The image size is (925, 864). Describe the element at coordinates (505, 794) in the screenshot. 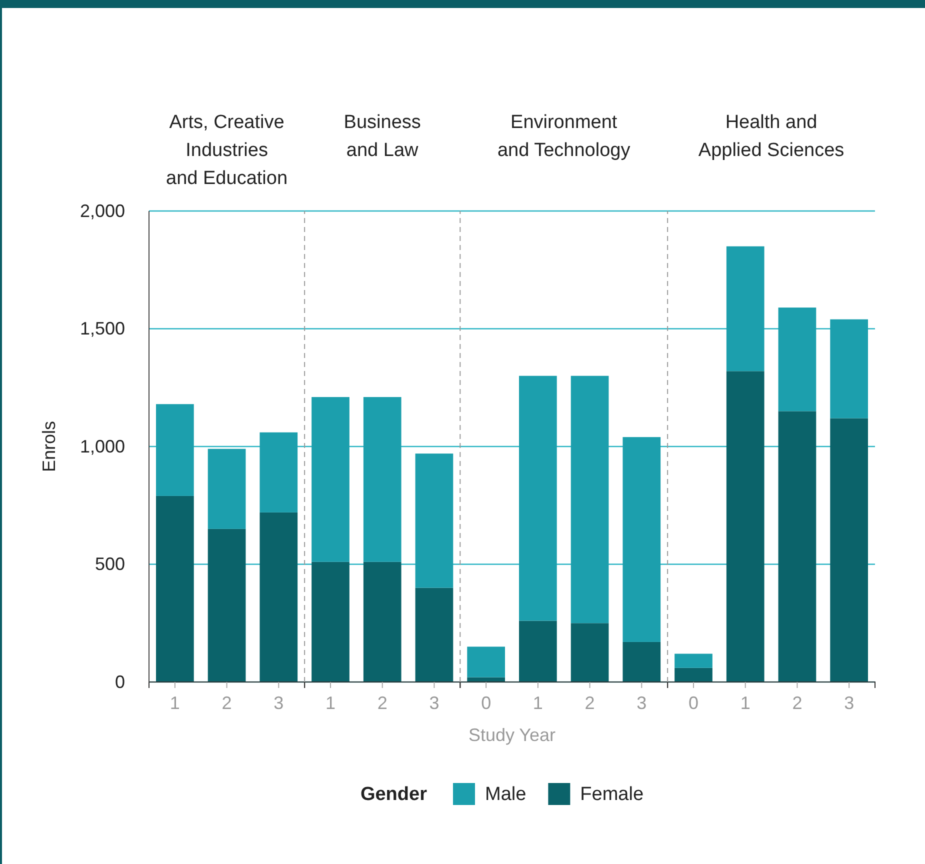

I see `legend-label: Male` at that location.